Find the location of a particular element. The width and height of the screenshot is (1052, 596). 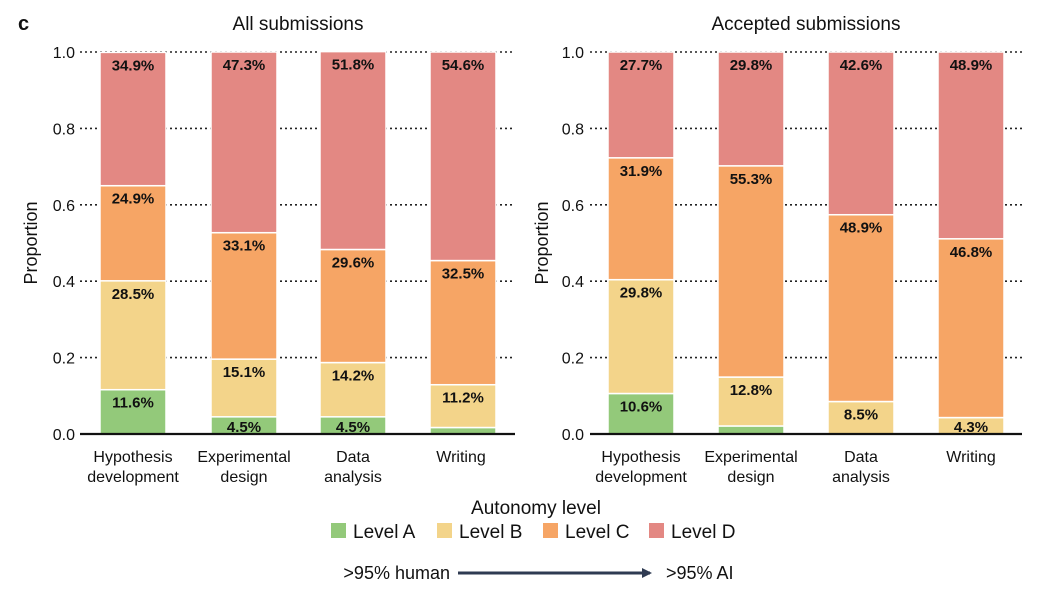

data-label: 54.6% is located at coordinates (463, 65).